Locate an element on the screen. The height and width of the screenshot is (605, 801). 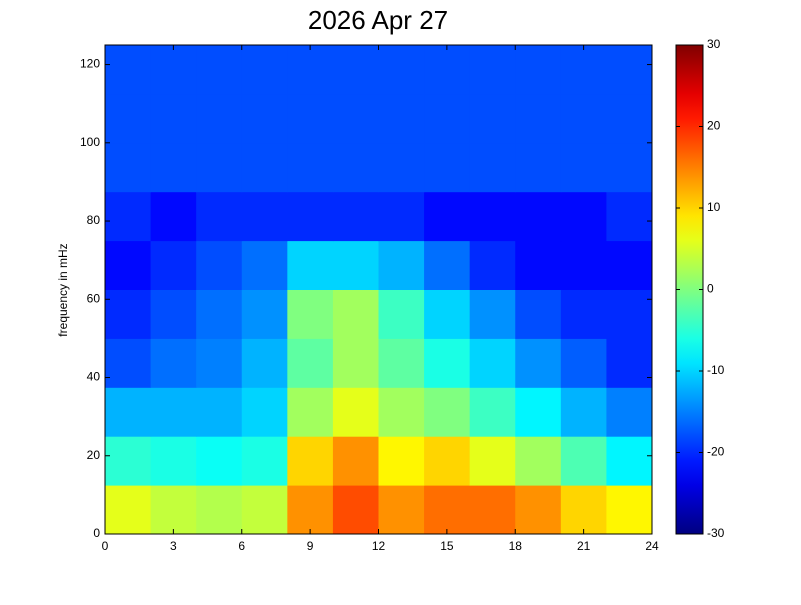
colorbar-tick-label: 30 is located at coordinates (714, 44).